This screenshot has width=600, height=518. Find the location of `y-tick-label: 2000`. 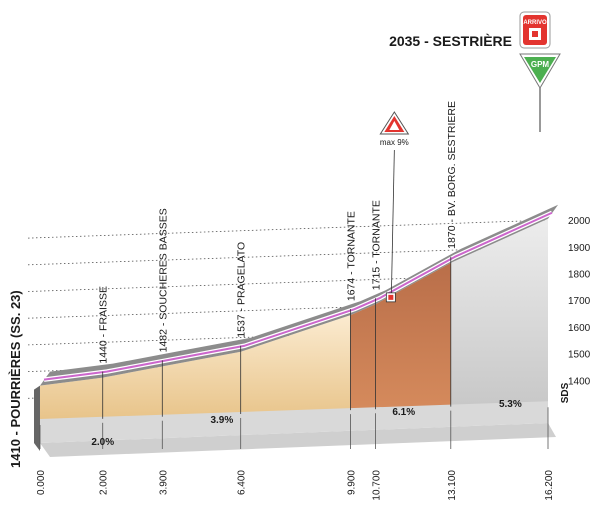

y-tick-label: 2000 is located at coordinates (579, 221).